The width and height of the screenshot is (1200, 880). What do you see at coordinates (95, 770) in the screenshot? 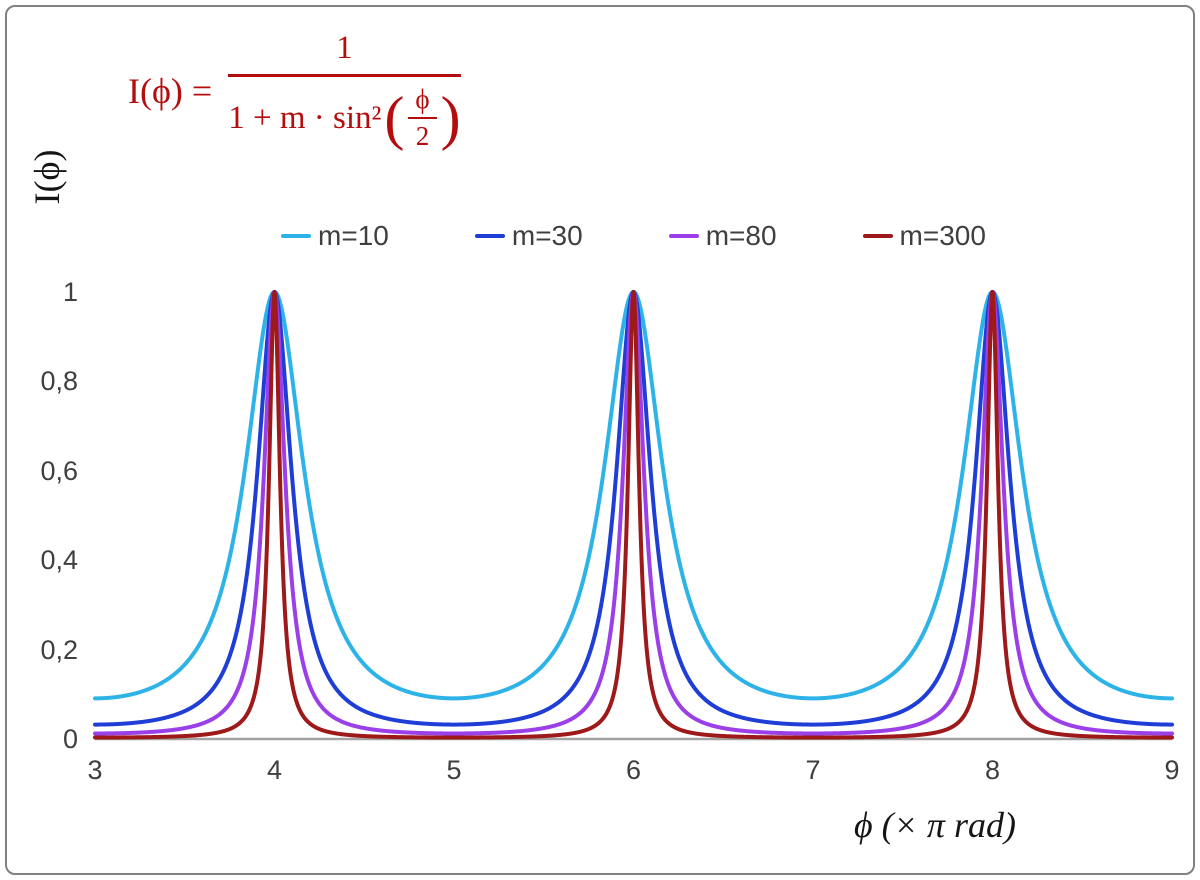
I see `x-tick-label: 3` at bounding box center [95, 770].